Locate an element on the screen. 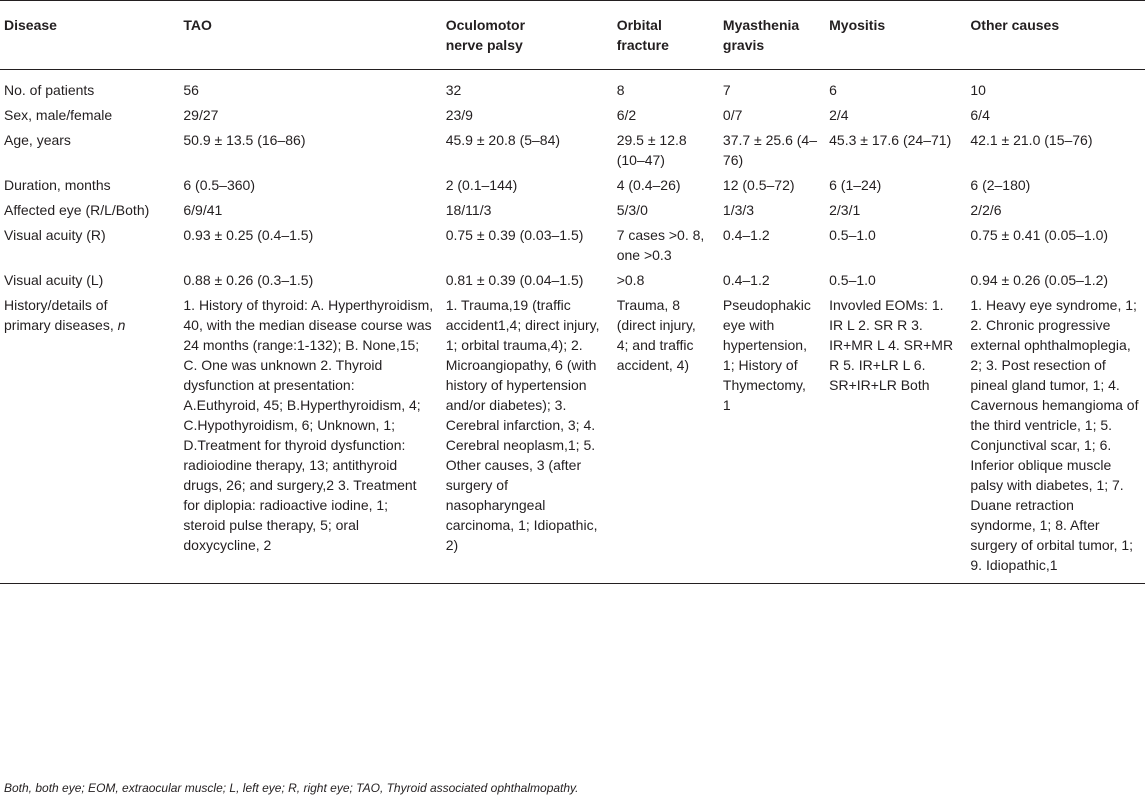 This screenshot has height=801, width=1145. row-label: Visual acuity (R) is located at coordinates (55, 235).